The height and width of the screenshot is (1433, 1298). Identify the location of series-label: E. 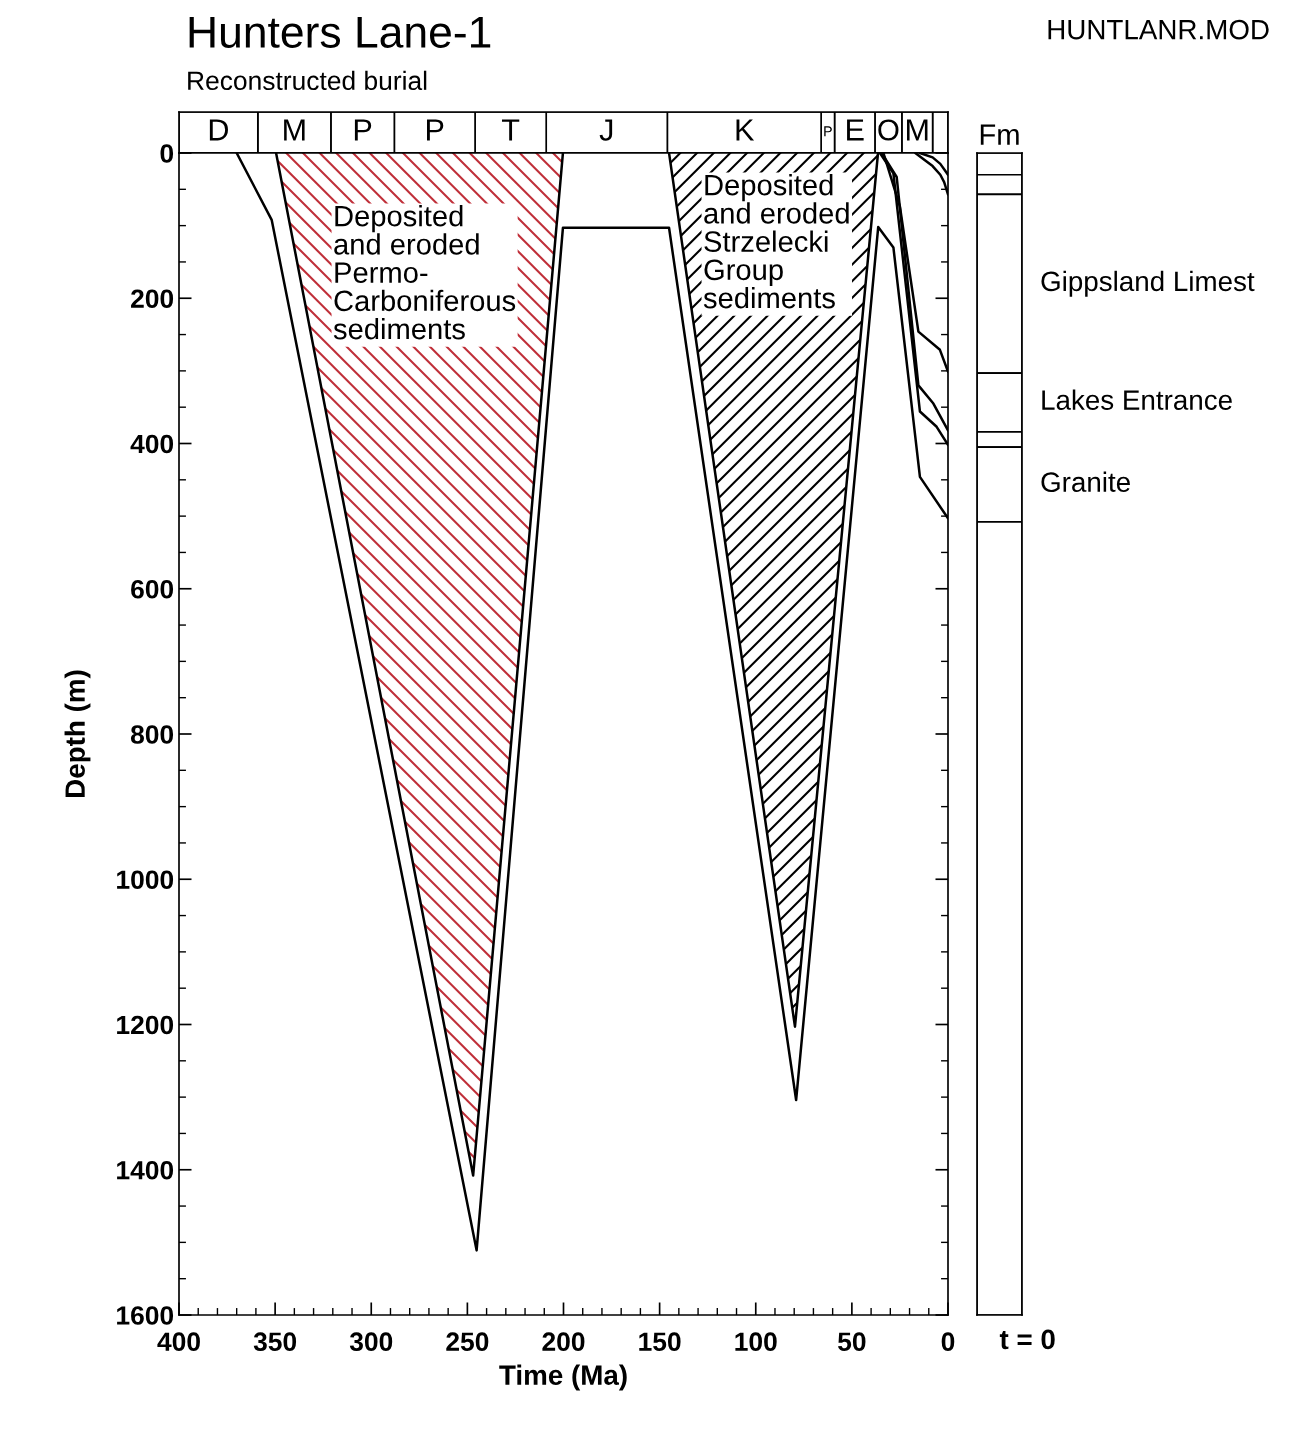
(855, 130).